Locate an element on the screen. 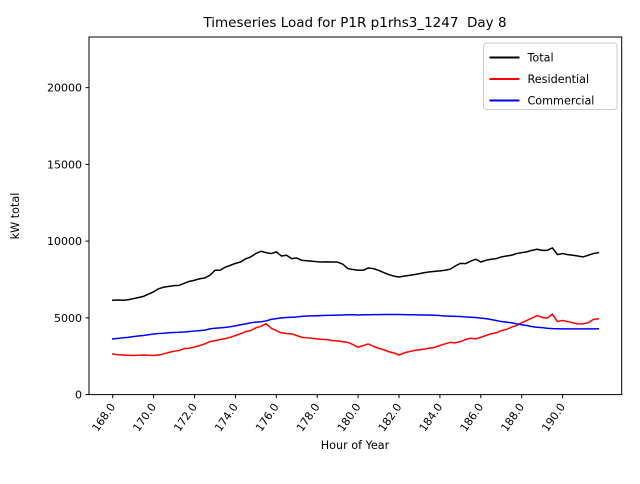 Image resolution: width=640 pixels, height=484 pixels. x-tick-label: 180.0 is located at coordinates (349, 417).